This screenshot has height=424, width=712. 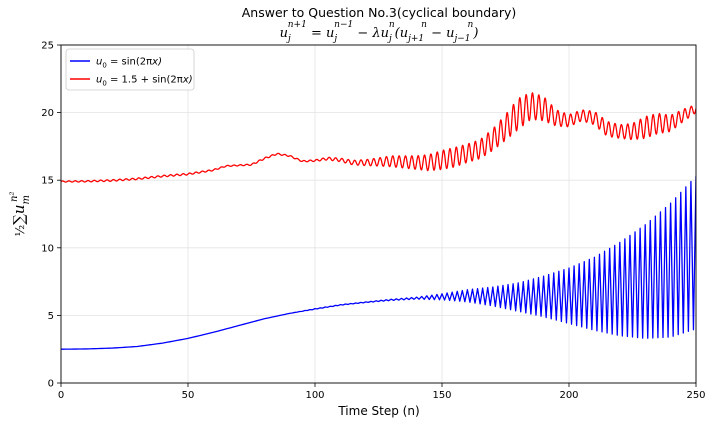 What do you see at coordinates (129, 63) in the screenshot?
I see `legend-label: u0 = sin(2πx)` at bounding box center [129, 63].